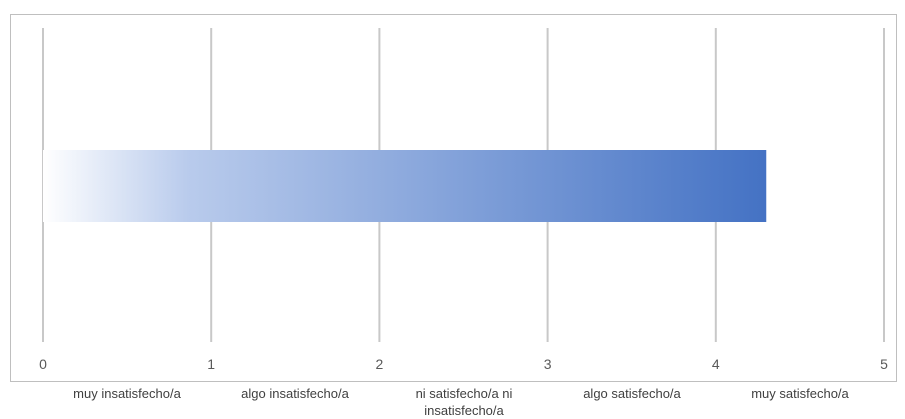 This screenshot has width=905, height=419. Describe the element at coordinates (380, 364) in the screenshot. I see `x-tick-label: 2` at that location.